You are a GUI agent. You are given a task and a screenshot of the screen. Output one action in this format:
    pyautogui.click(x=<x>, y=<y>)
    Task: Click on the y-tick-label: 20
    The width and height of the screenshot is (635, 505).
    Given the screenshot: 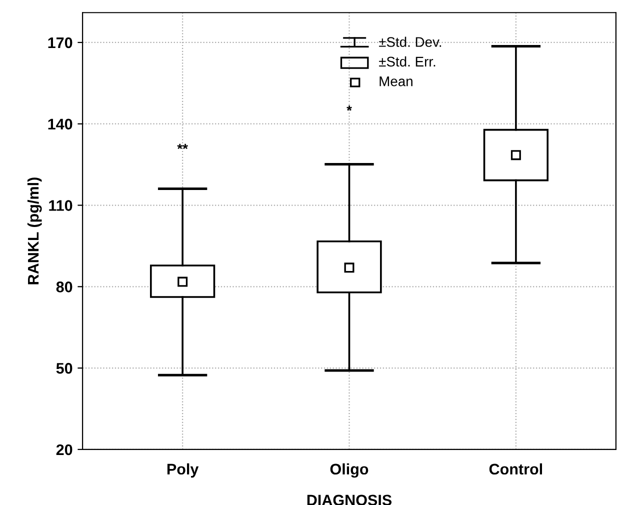 What is the action you would take?
    pyautogui.click(x=64, y=450)
    